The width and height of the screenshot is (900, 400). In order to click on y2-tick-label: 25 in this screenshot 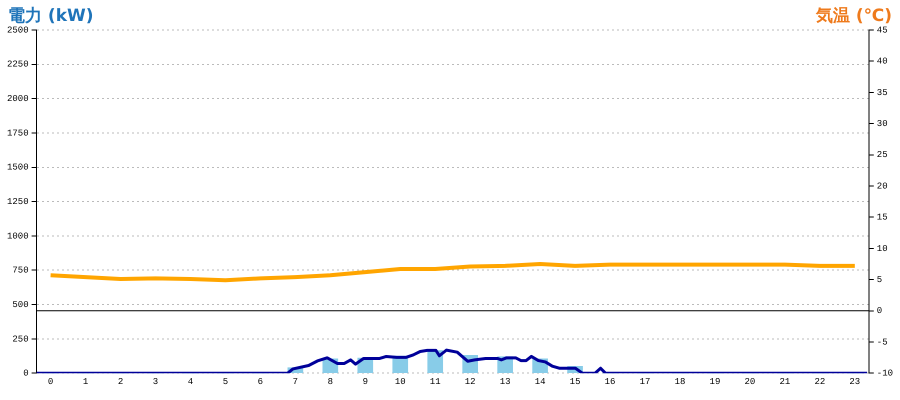, I will do `click(882, 155)`.